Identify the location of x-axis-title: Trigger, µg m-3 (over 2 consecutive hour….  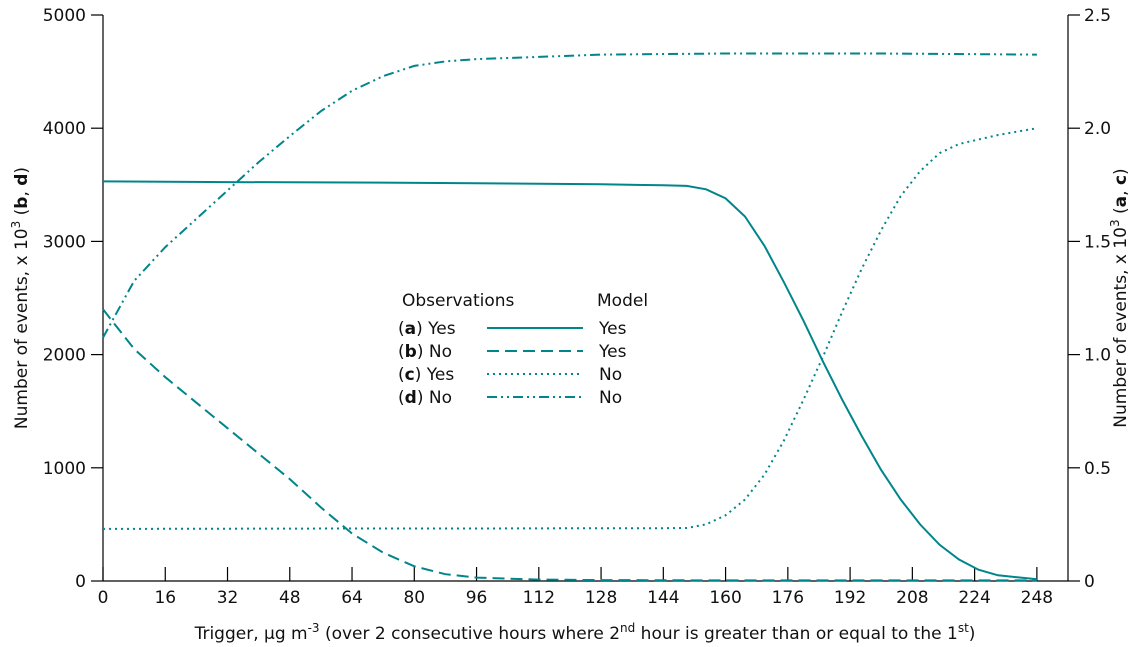
(585, 632).